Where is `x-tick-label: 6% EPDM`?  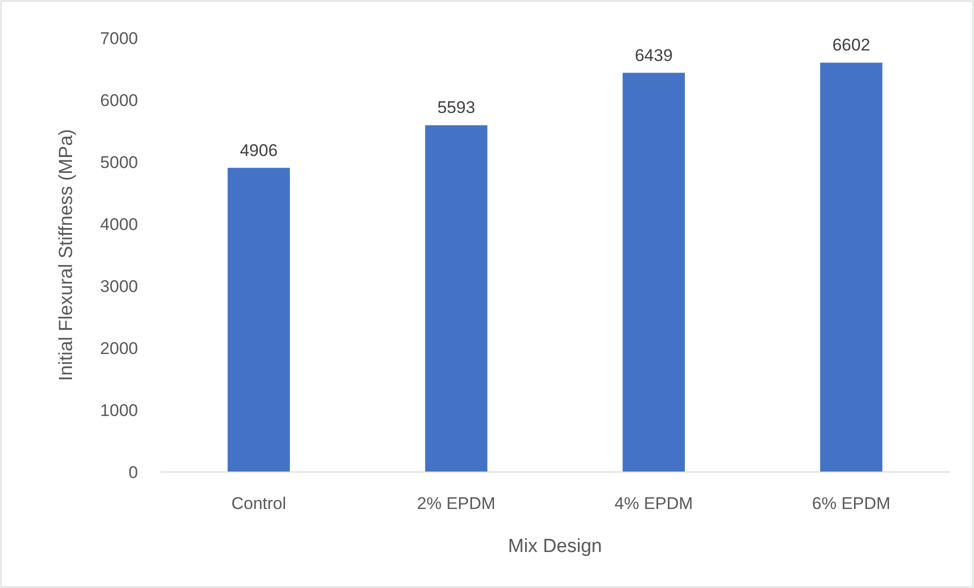
x-tick-label: 6% EPDM is located at coordinates (851, 503).